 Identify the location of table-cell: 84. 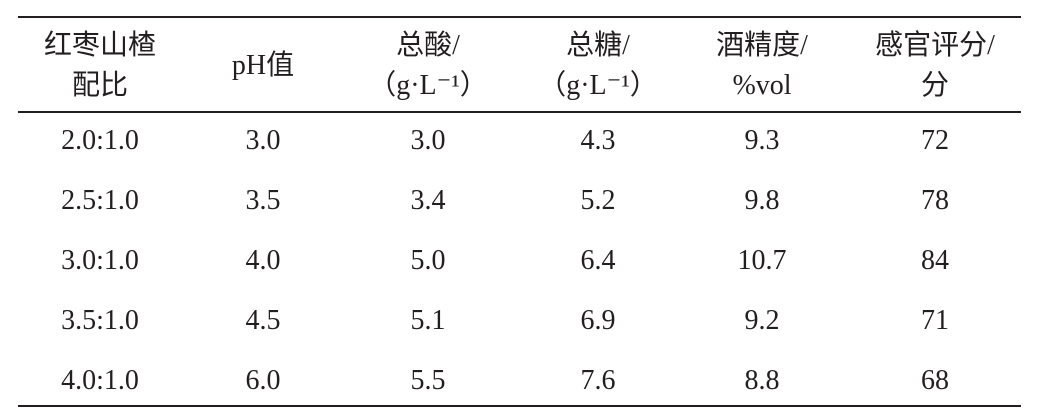
(935, 260).